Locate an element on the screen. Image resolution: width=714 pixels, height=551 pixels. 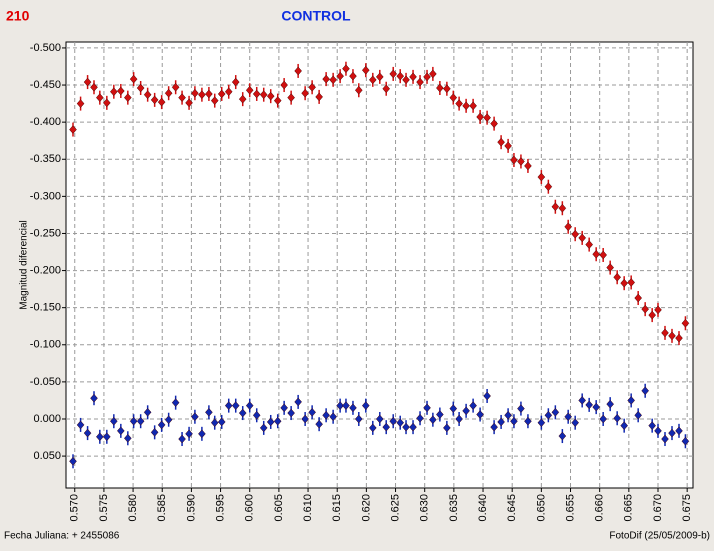
x-tick-label: 0.575 is located at coordinates (104, 508).